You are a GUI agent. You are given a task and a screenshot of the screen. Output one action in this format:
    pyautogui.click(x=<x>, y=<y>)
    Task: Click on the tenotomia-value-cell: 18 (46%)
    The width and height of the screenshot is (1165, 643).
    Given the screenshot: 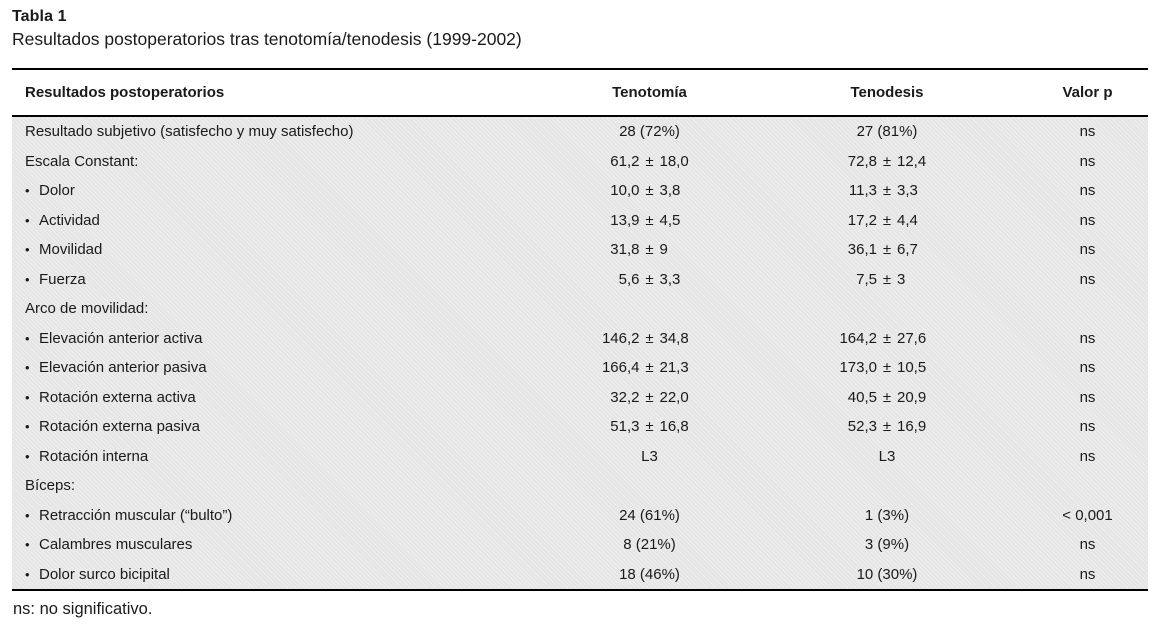 What is the action you would take?
    pyautogui.click(x=649, y=574)
    